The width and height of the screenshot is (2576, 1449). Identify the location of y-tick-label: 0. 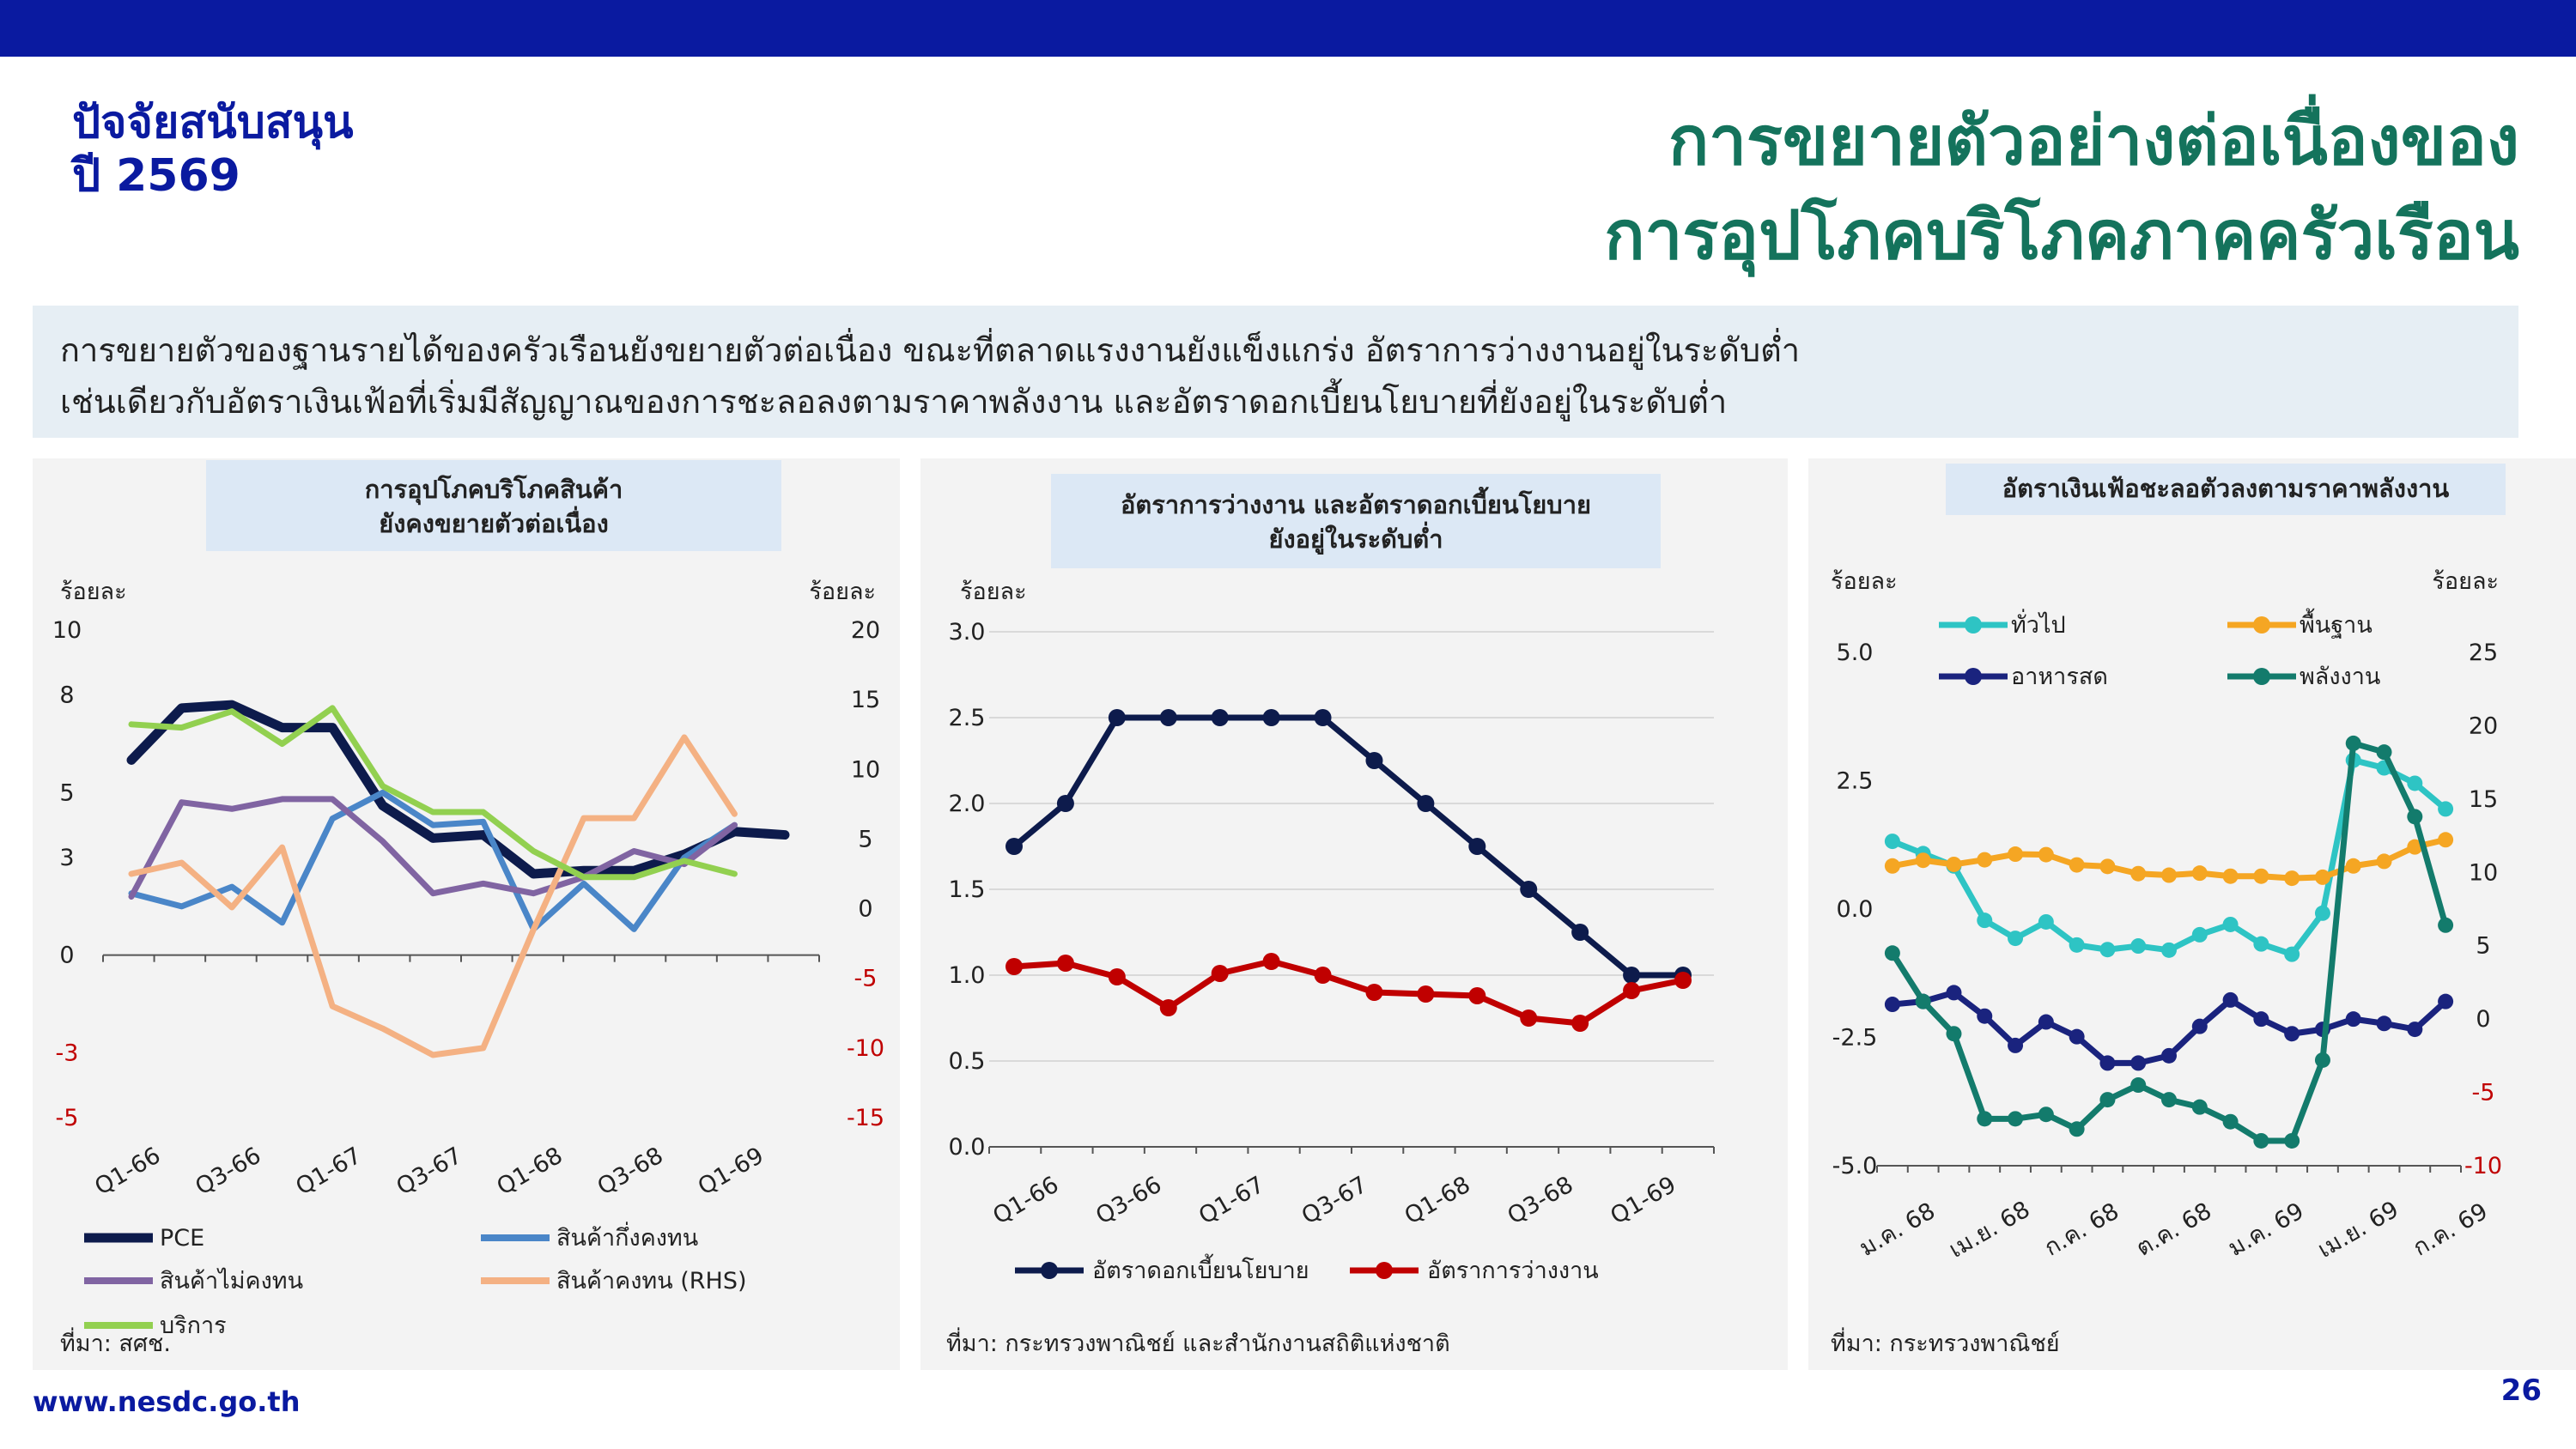
(66, 956).